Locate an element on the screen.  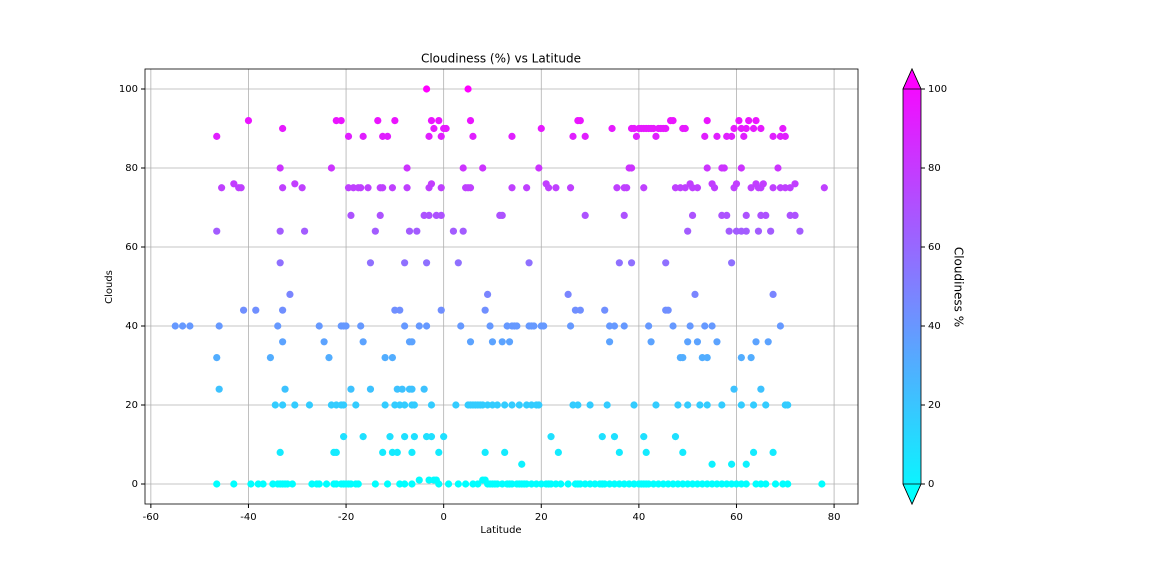
y-tick-label: 0 is located at coordinates (135, 484).